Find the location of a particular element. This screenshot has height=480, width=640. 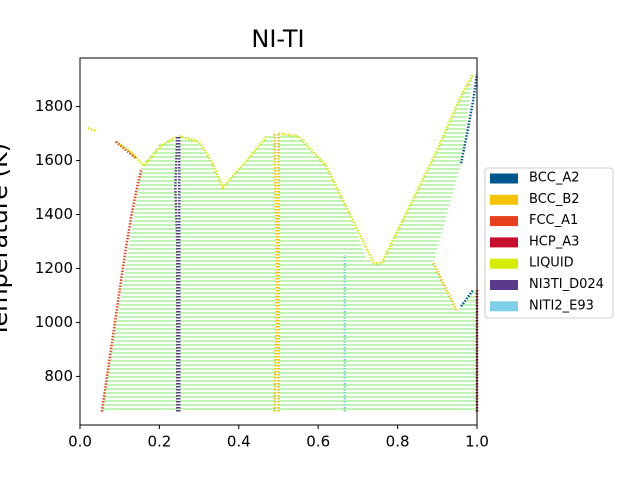

x-tick-label: 0.4 is located at coordinates (239, 442).